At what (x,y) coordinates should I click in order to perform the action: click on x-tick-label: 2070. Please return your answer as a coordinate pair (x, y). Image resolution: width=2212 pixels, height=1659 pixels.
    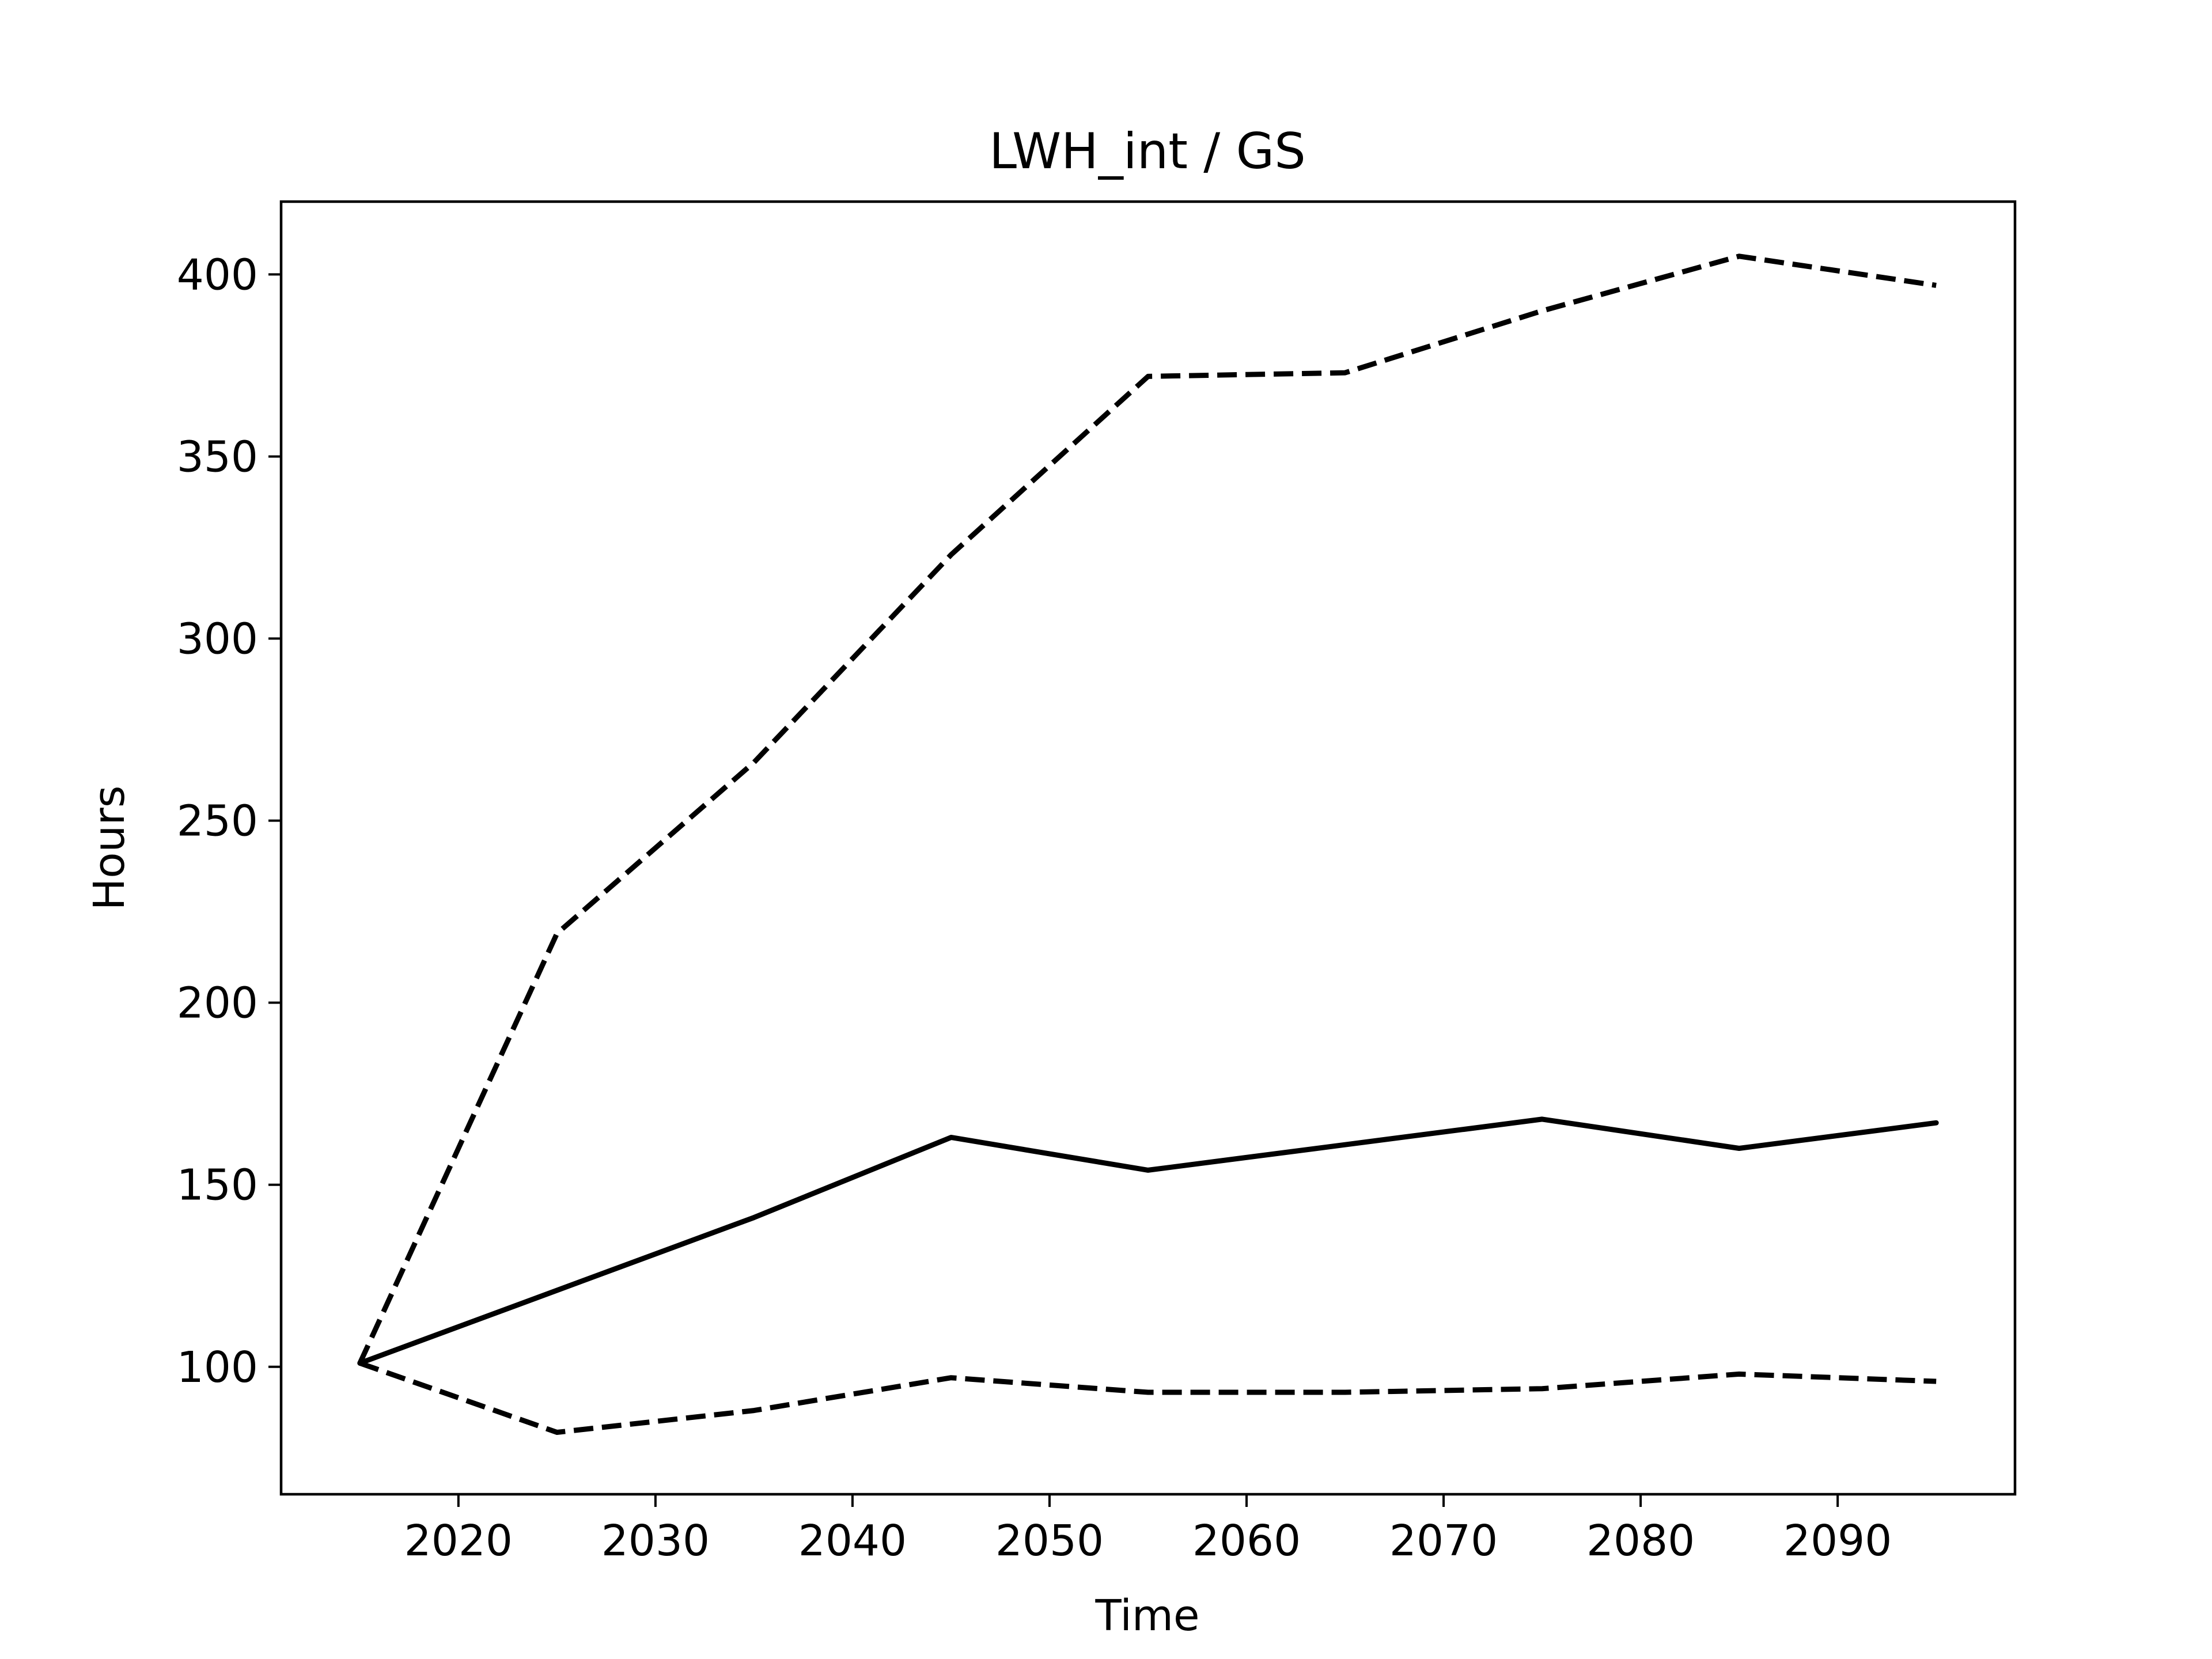
    Looking at the image, I should click on (1443, 1541).